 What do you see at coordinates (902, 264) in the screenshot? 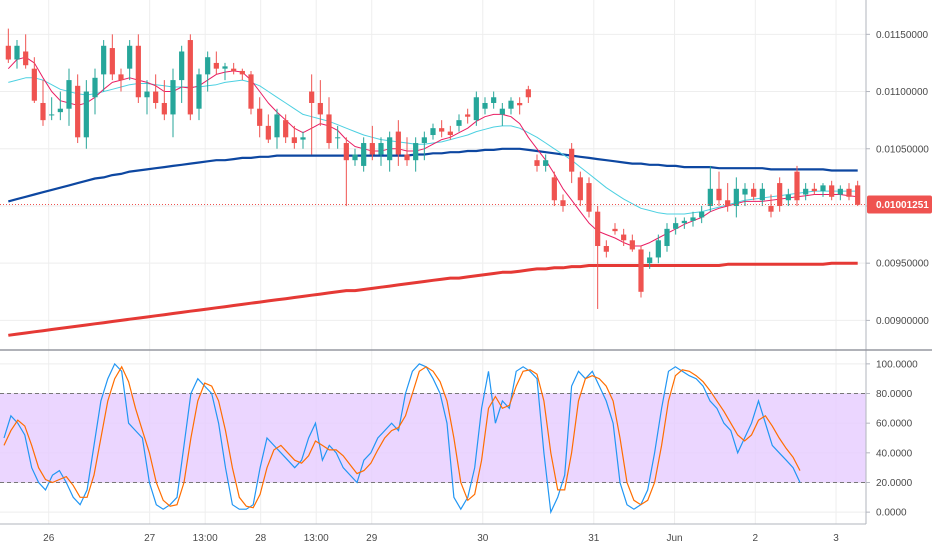
I see `price-tick-label-4: 0.00950000` at bounding box center [902, 264].